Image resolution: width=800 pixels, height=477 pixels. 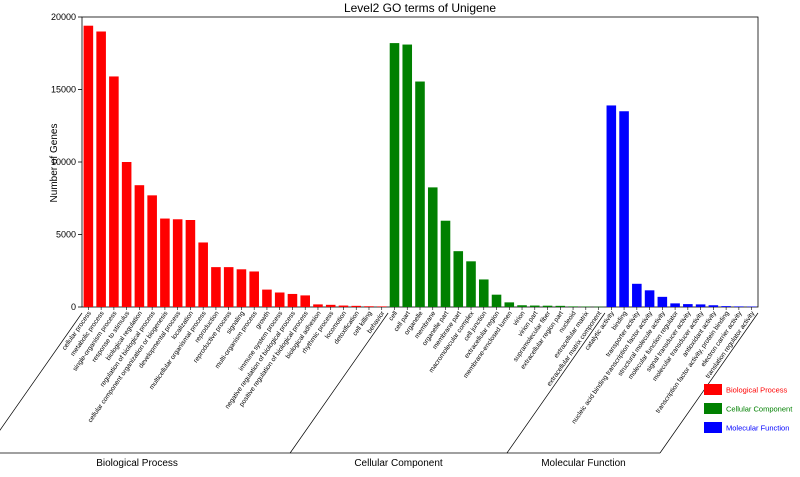 What do you see at coordinates (757, 390) in the screenshot?
I see `legend-label: Biological Process` at bounding box center [757, 390].